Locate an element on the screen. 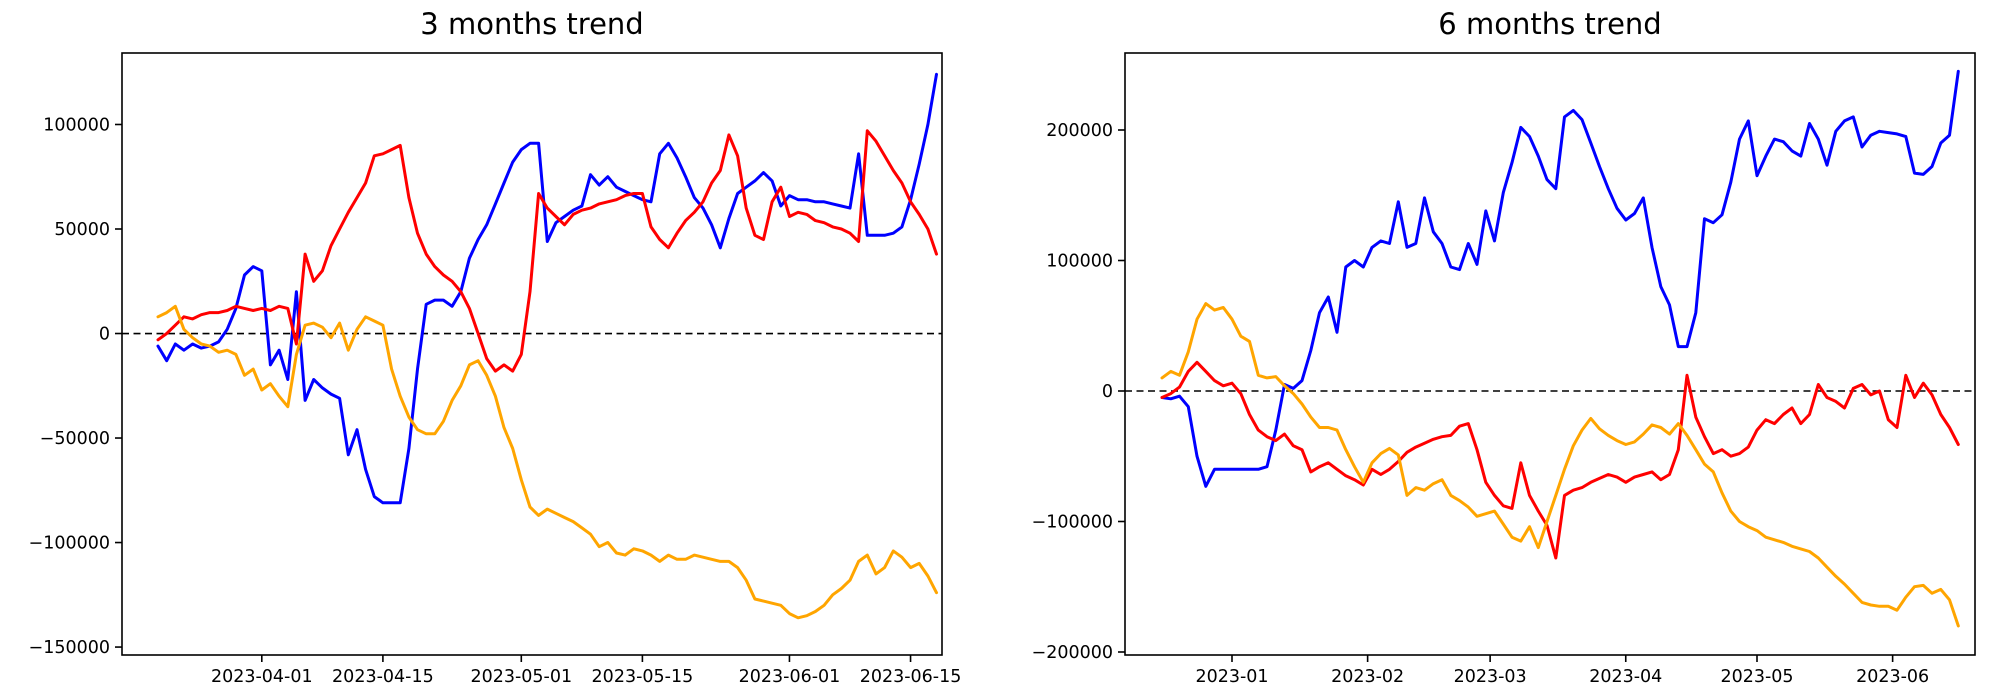 The width and height of the screenshot is (2000, 700). x-tick-label: 2023-04-01 is located at coordinates (262, 677).